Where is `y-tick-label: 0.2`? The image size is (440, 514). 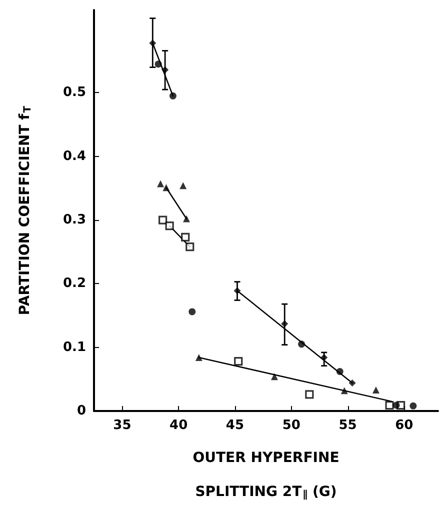
y-tick-label: 0.2 is located at coordinates (74, 284).